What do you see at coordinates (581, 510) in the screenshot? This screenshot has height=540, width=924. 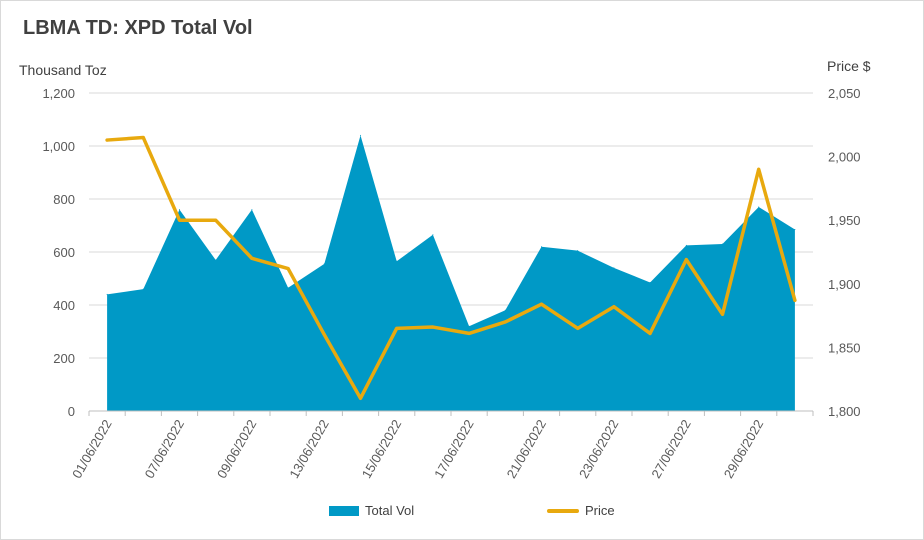 I see `legend-item-price: Price` at bounding box center [581, 510].